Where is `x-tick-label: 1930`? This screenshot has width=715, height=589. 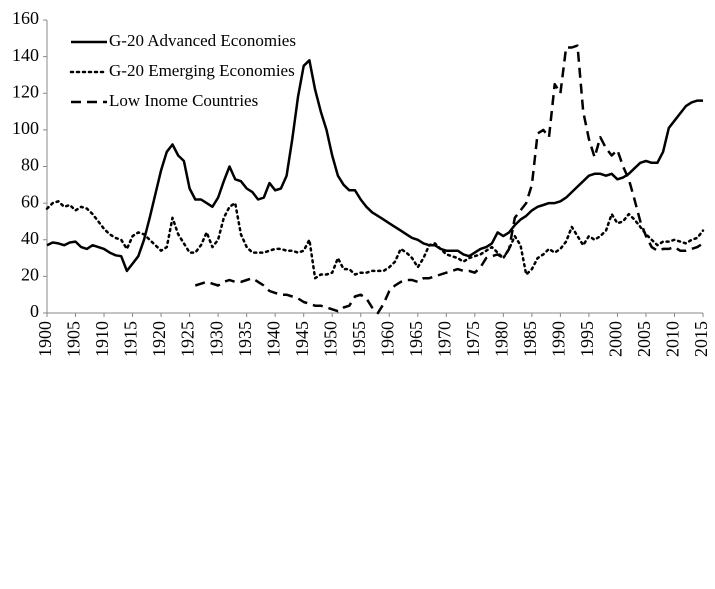 x-tick-label: 1930 is located at coordinates (216, 339).